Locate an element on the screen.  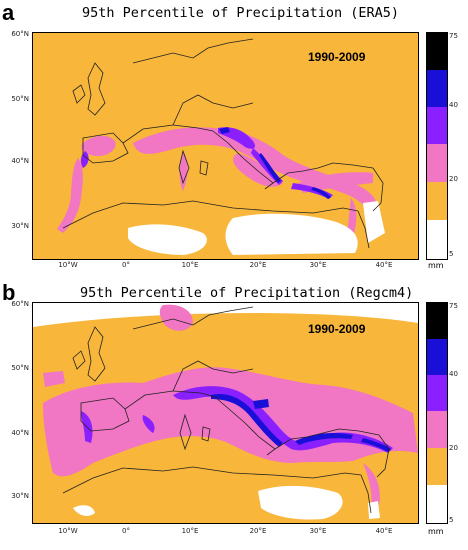
panel-a-cbar-white is located at coordinates (437, 239).